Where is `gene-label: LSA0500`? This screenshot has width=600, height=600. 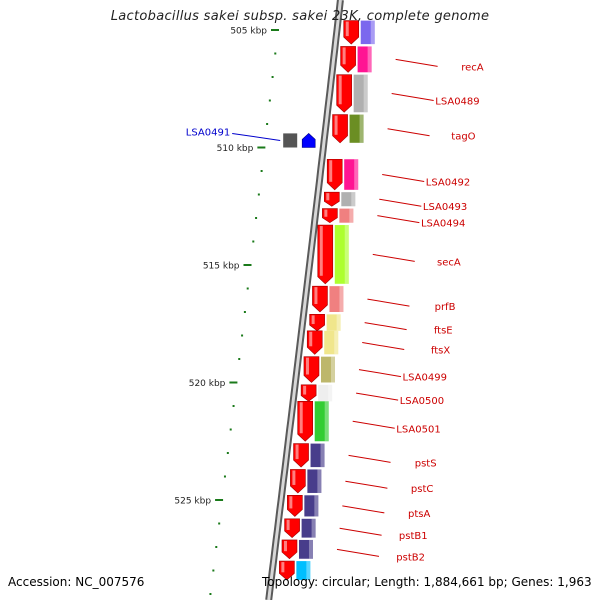
gene-label: LSA0500 is located at coordinates (422, 401).